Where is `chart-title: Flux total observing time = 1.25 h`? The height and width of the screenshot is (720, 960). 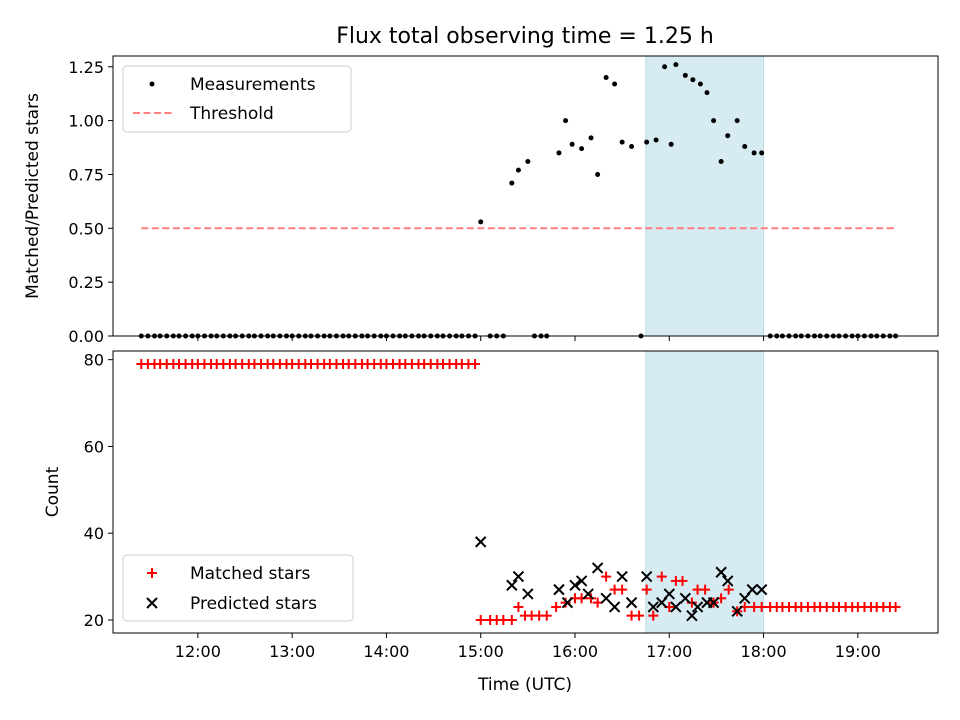
chart-title: Flux total observing time = 1.25 h is located at coordinates (525, 36).